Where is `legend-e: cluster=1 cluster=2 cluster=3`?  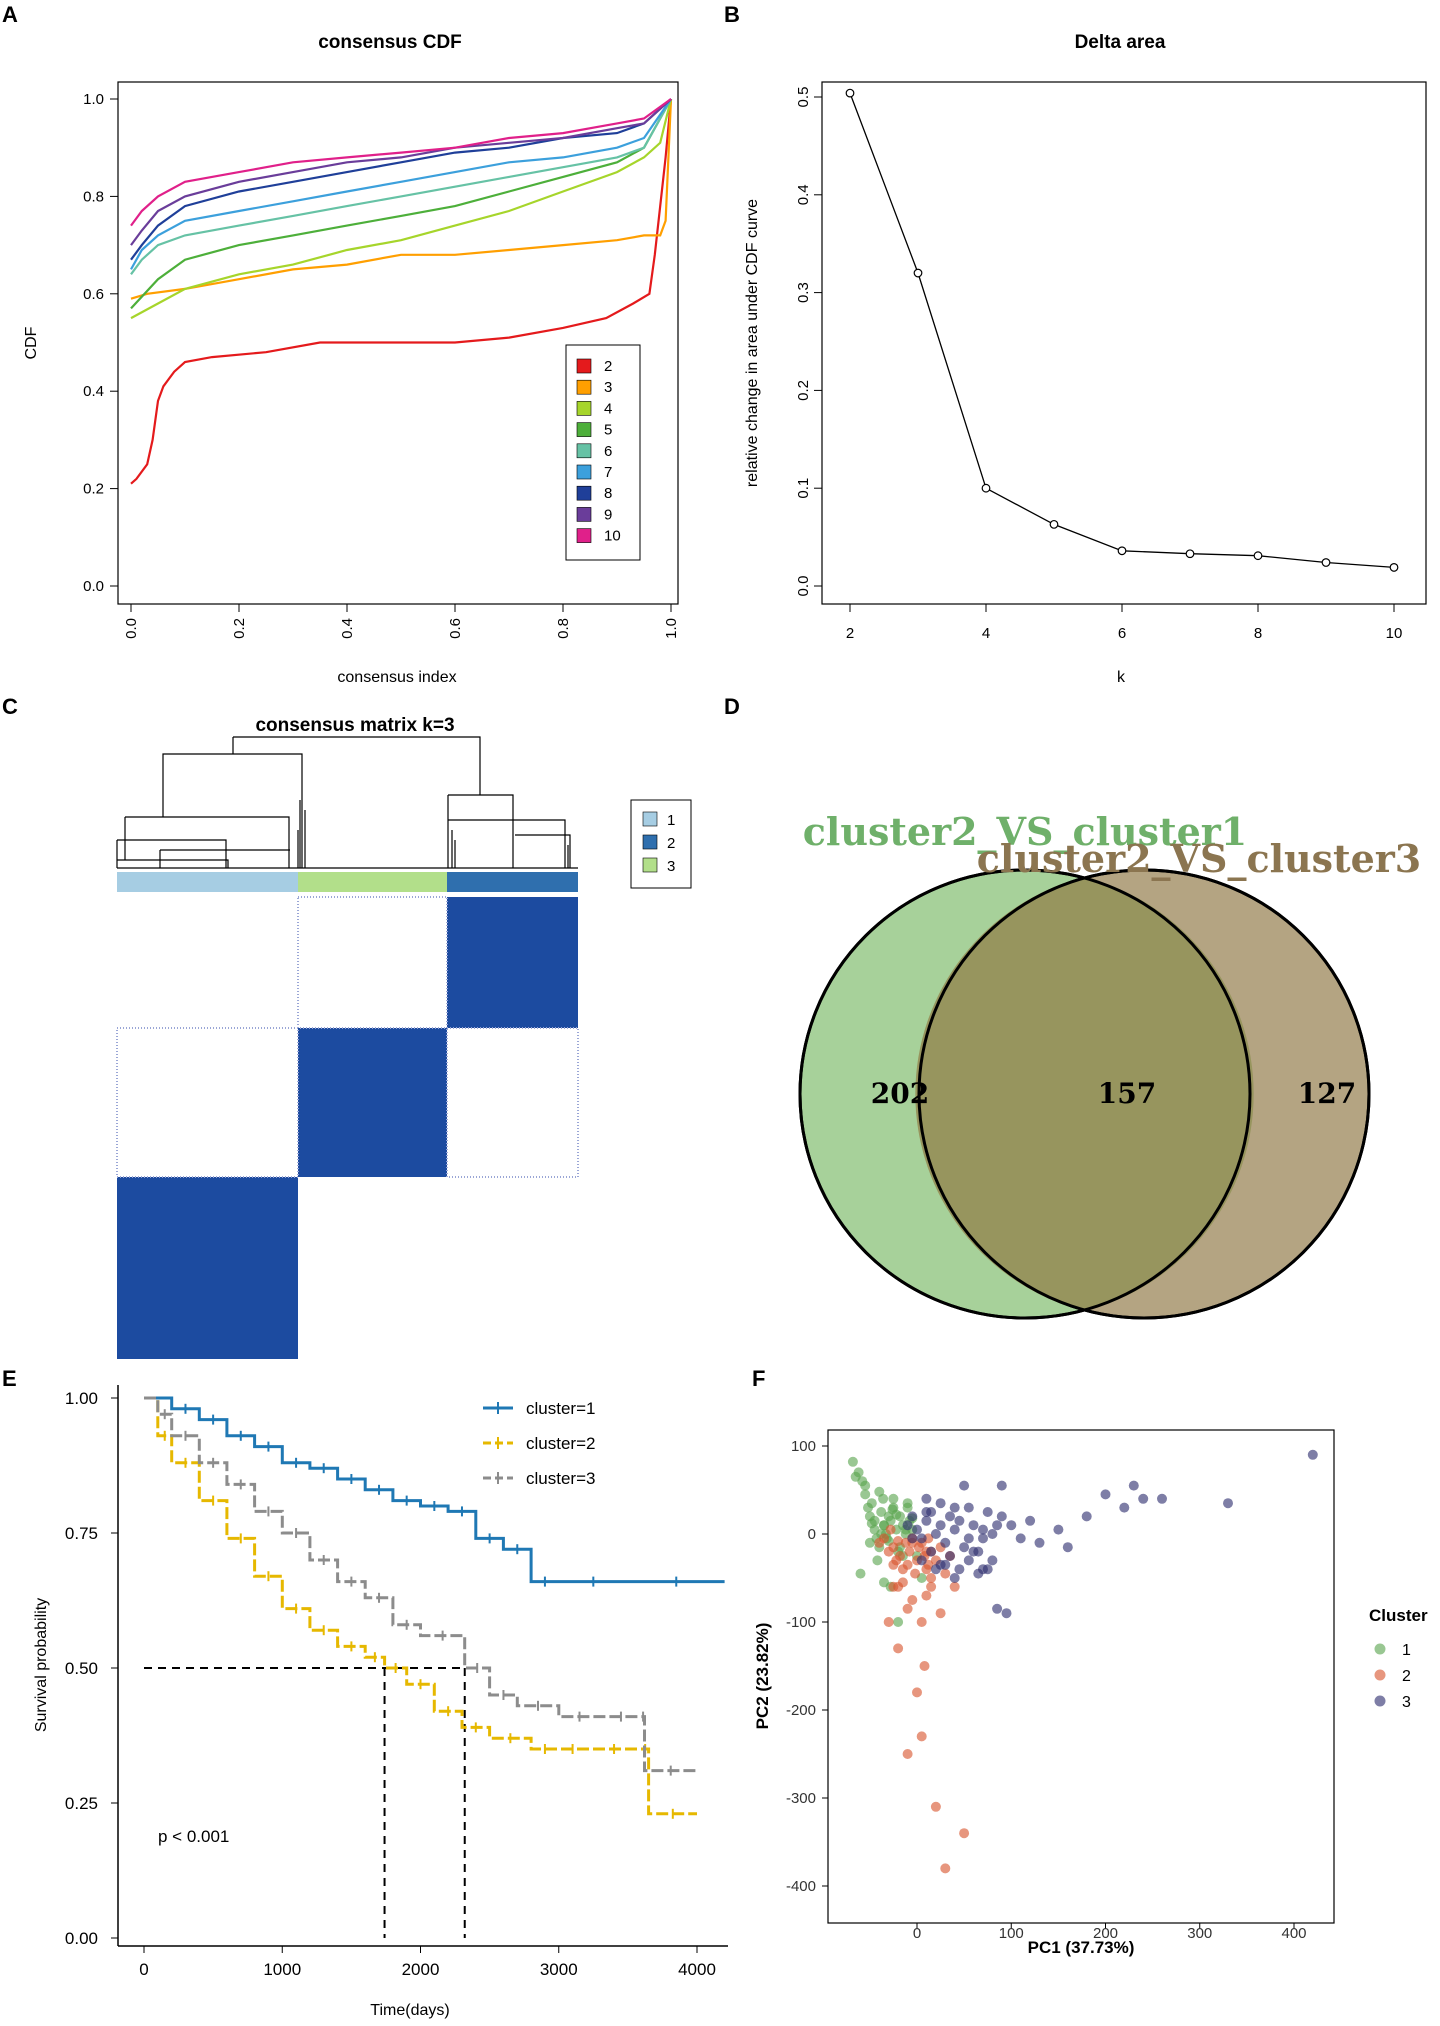
legend-e: cluster=1 cluster=2 cluster=3 is located at coordinates (539, 1443).